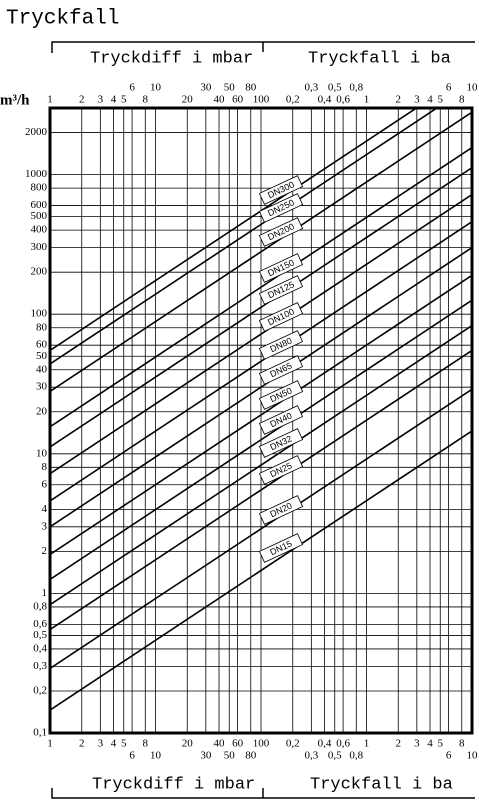  I want to click on x-tick-label-bottom: 0,5, so click(335, 756).